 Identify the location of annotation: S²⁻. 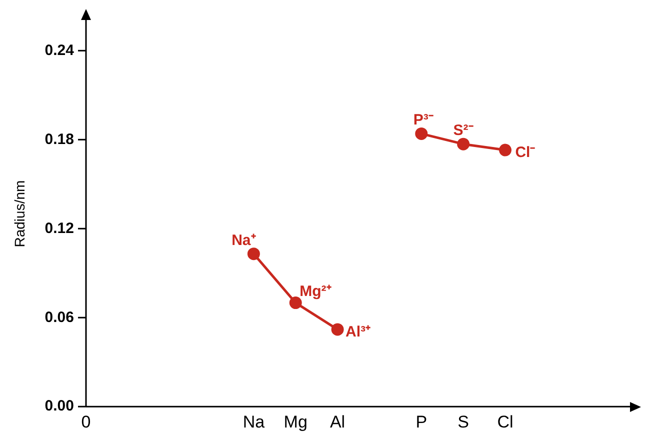
(463, 131).